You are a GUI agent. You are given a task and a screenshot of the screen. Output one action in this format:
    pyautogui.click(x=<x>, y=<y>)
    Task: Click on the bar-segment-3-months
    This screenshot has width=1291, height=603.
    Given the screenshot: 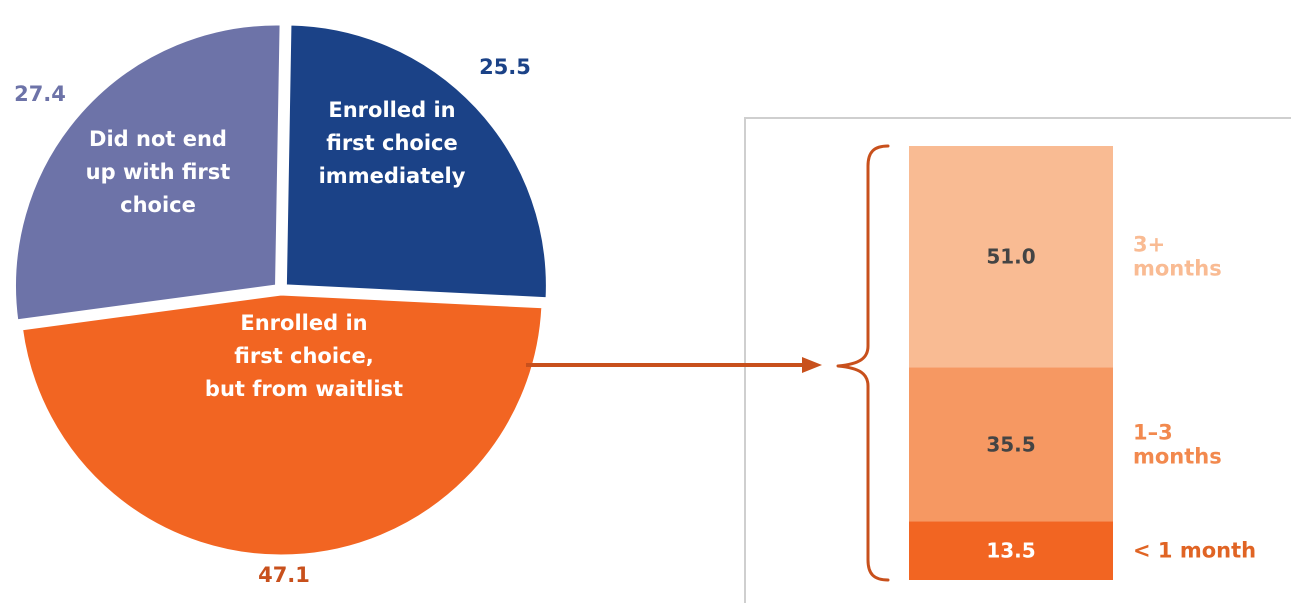 What is the action you would take?
    pyautogui.click(x=1011, y=257)
    